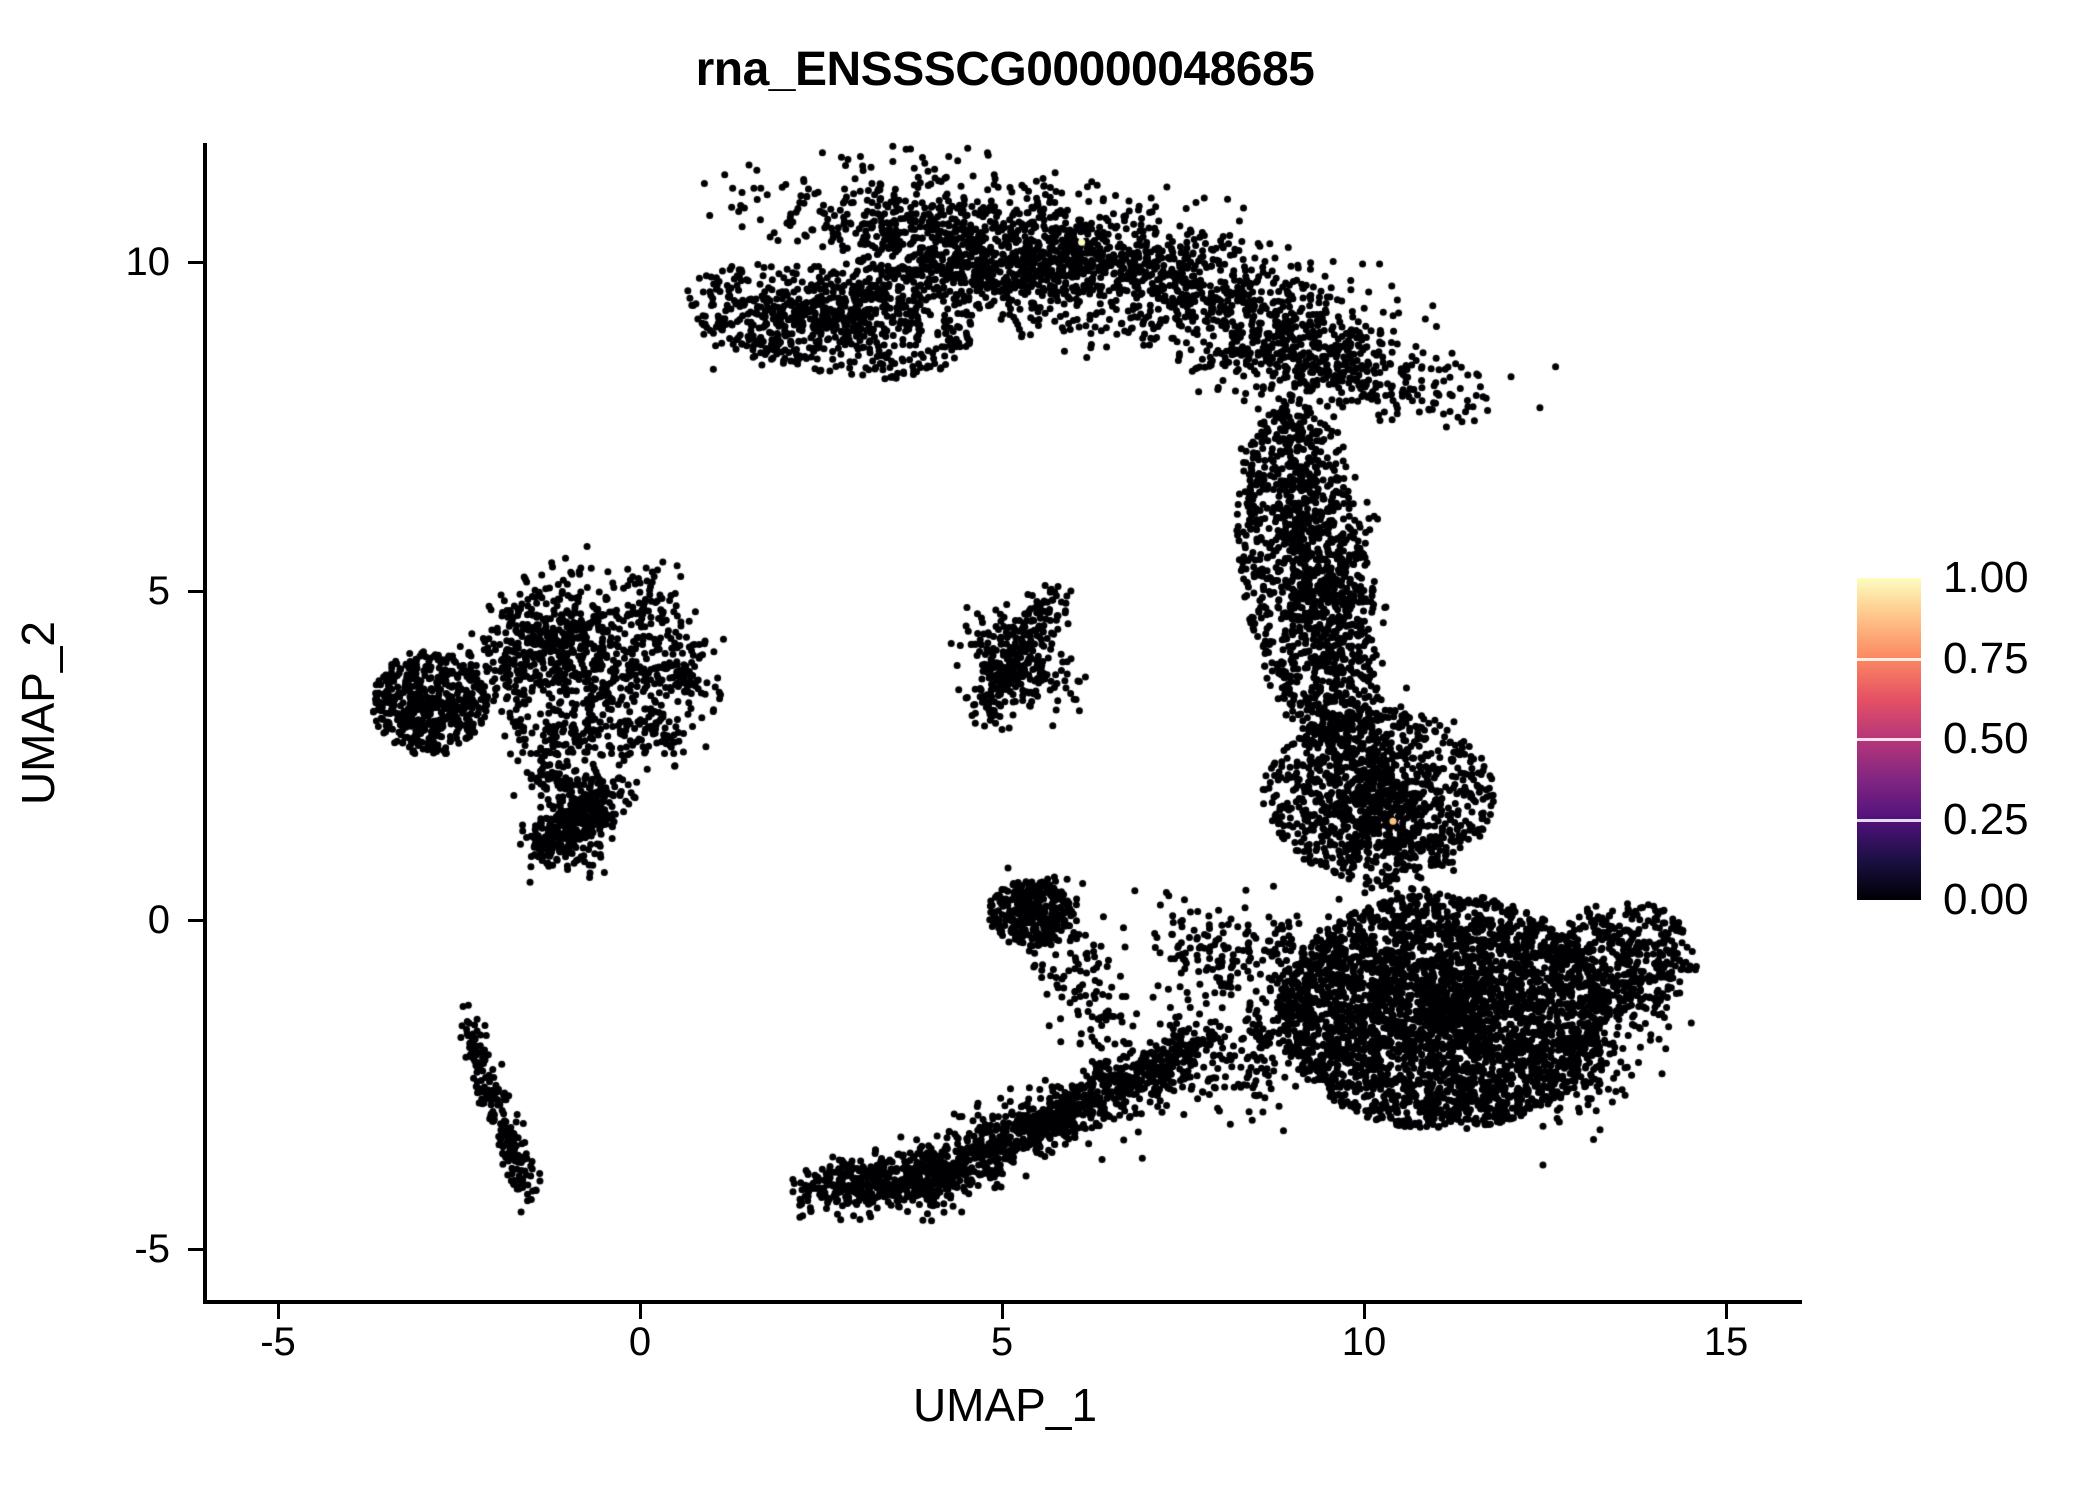 Image resolution: width=2100 pixels, height=1500 pixels. Describe the element at coordinates (148, 262) in the screenshot. I see `y-tick-label: 10` at that location.